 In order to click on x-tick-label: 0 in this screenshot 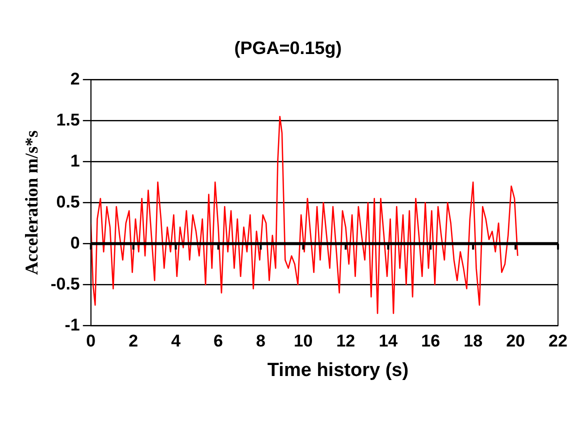, I will do `click(91, 340)`.